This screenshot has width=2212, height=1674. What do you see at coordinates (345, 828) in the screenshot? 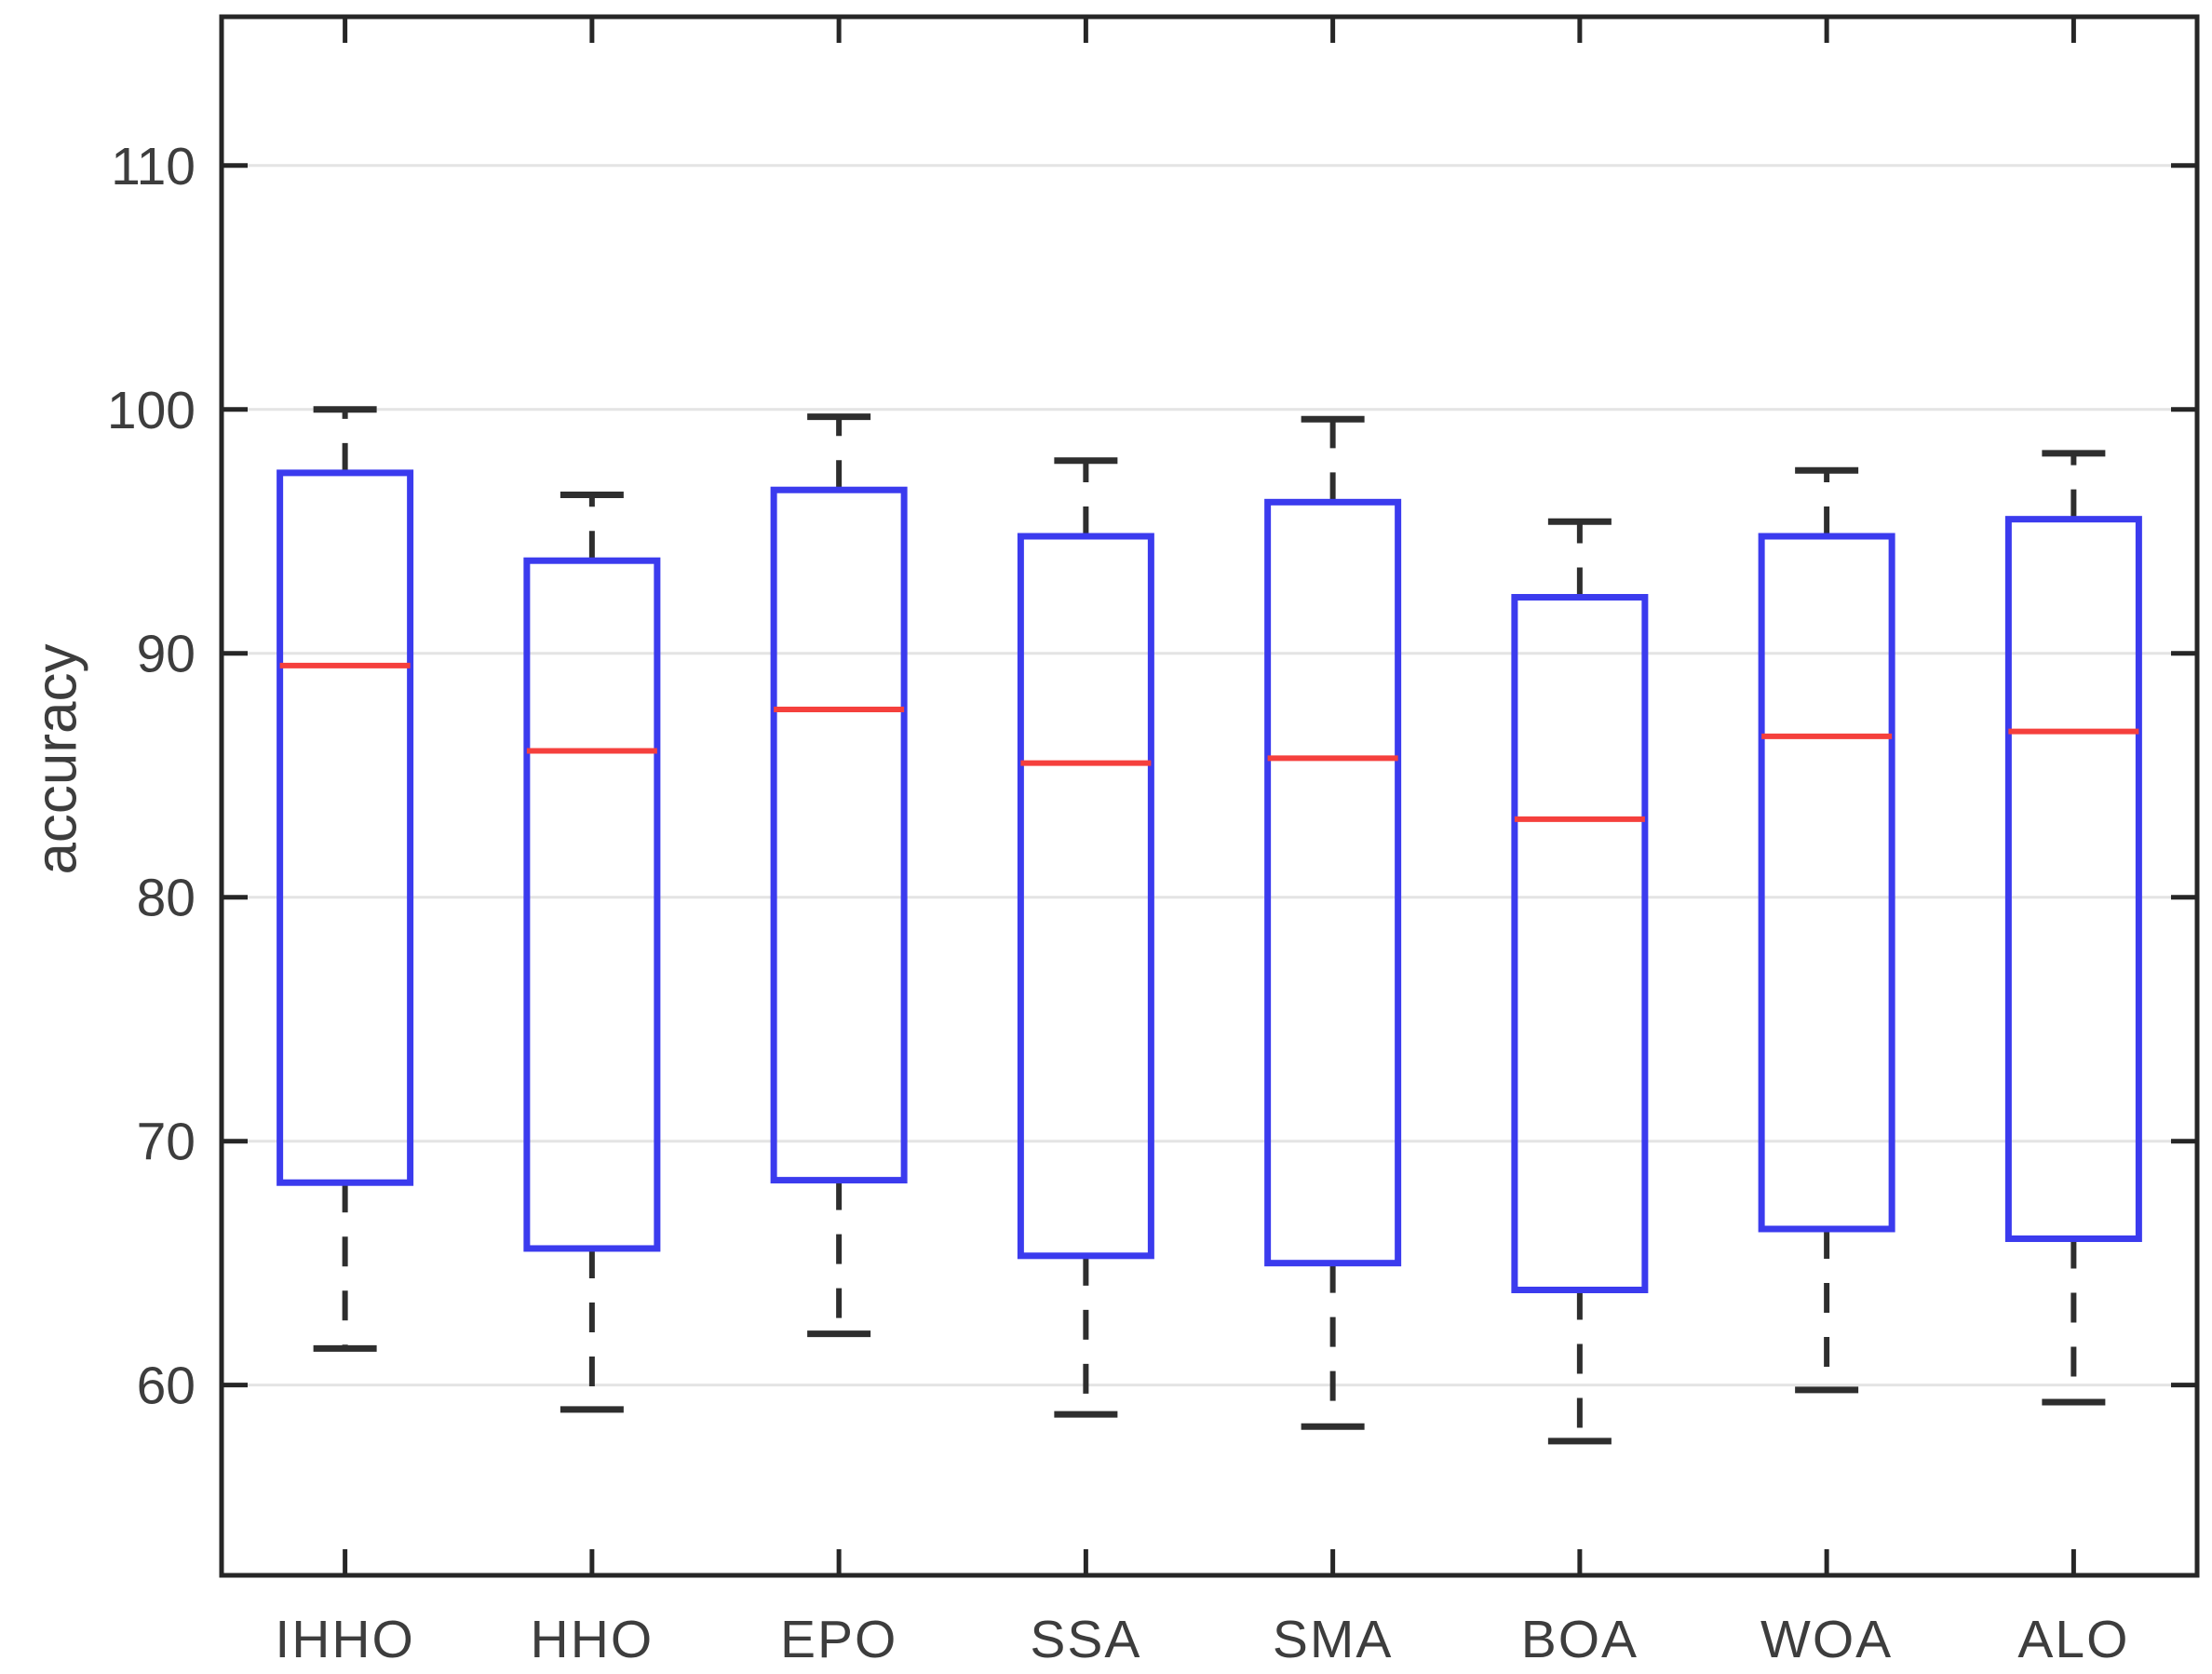
I see `box-rect-IHHO` at bounding box center [345, 828].